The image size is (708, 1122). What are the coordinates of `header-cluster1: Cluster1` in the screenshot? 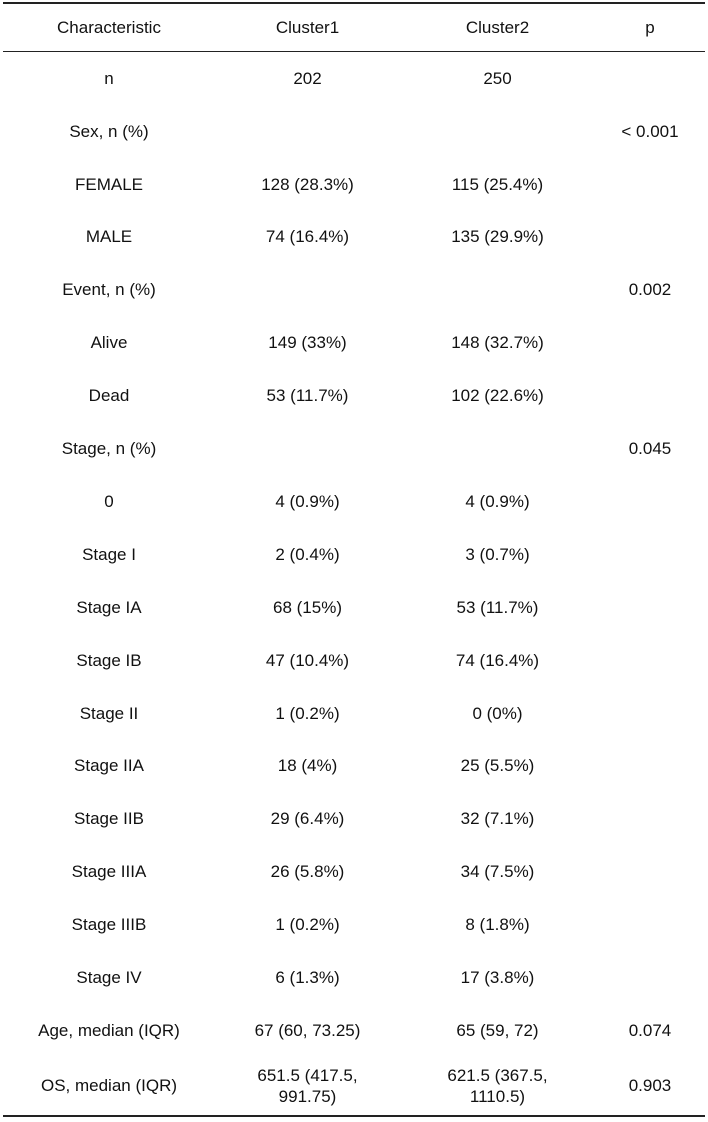 It's located at (307, 27).